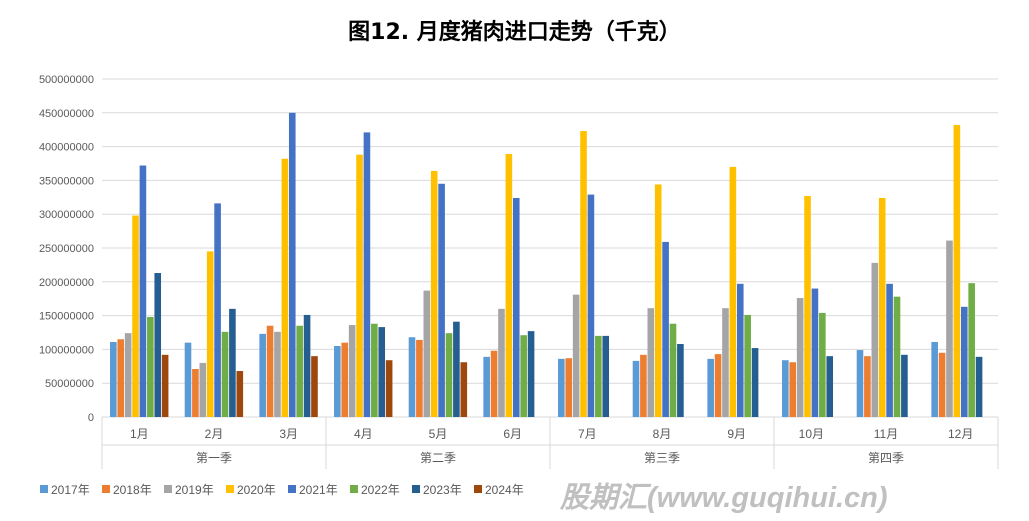  I want to click on bar-2017年-9月, so click(710, 387).